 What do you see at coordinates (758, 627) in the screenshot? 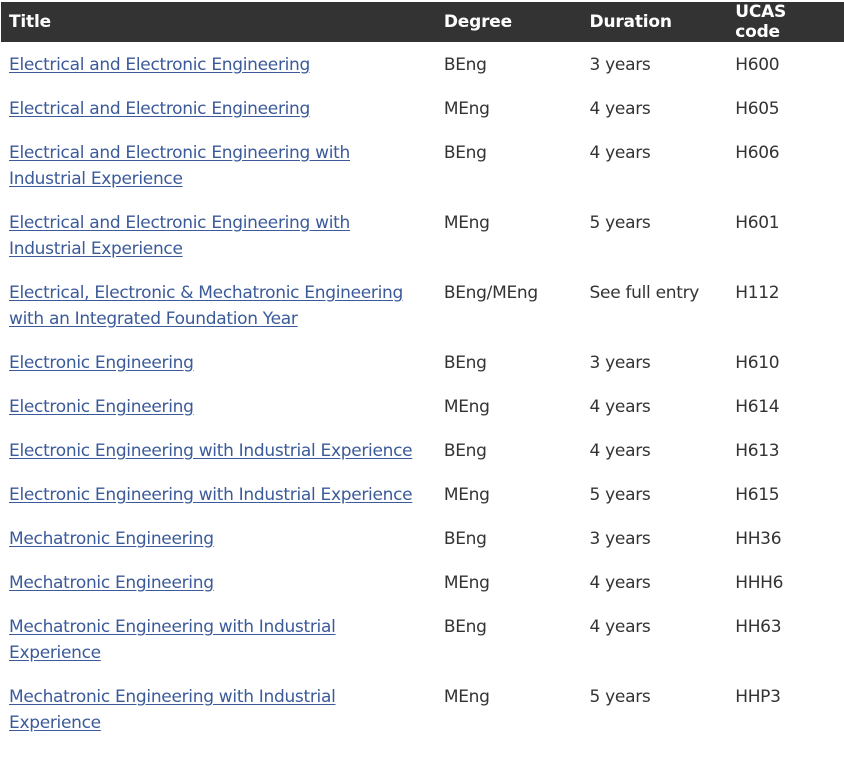
I see `ucas-code-cell: HH63` at bounding box center [758, 627].